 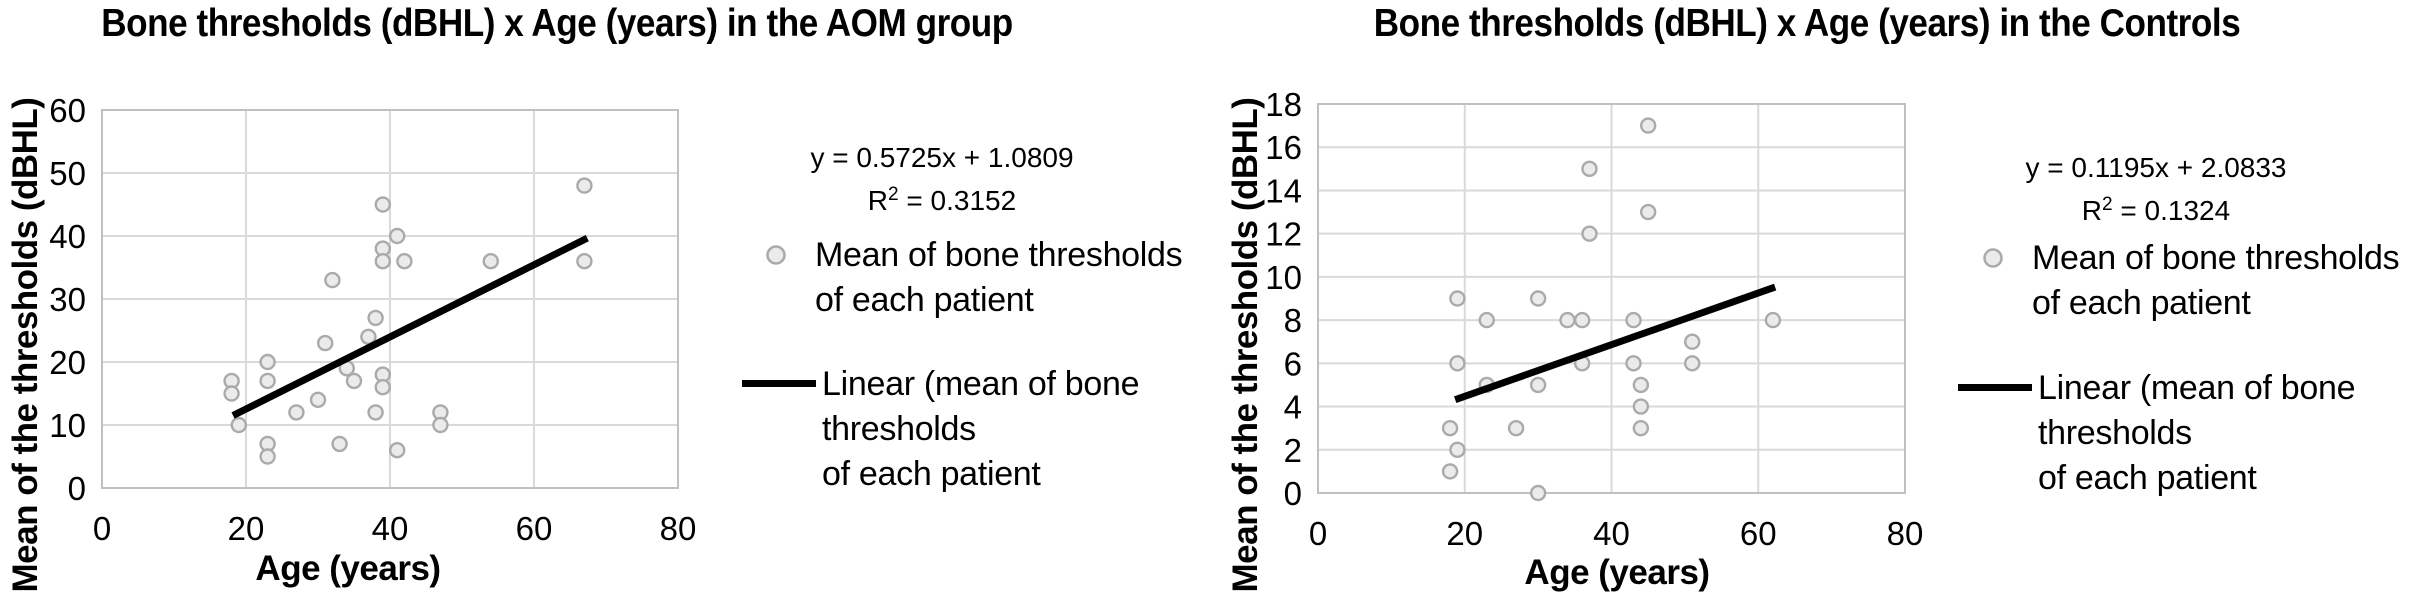 What do you see at coordinates (1905, 533) in the screenshot?
I see `x-tick-label: 80` at bounding box center [1905, 533].